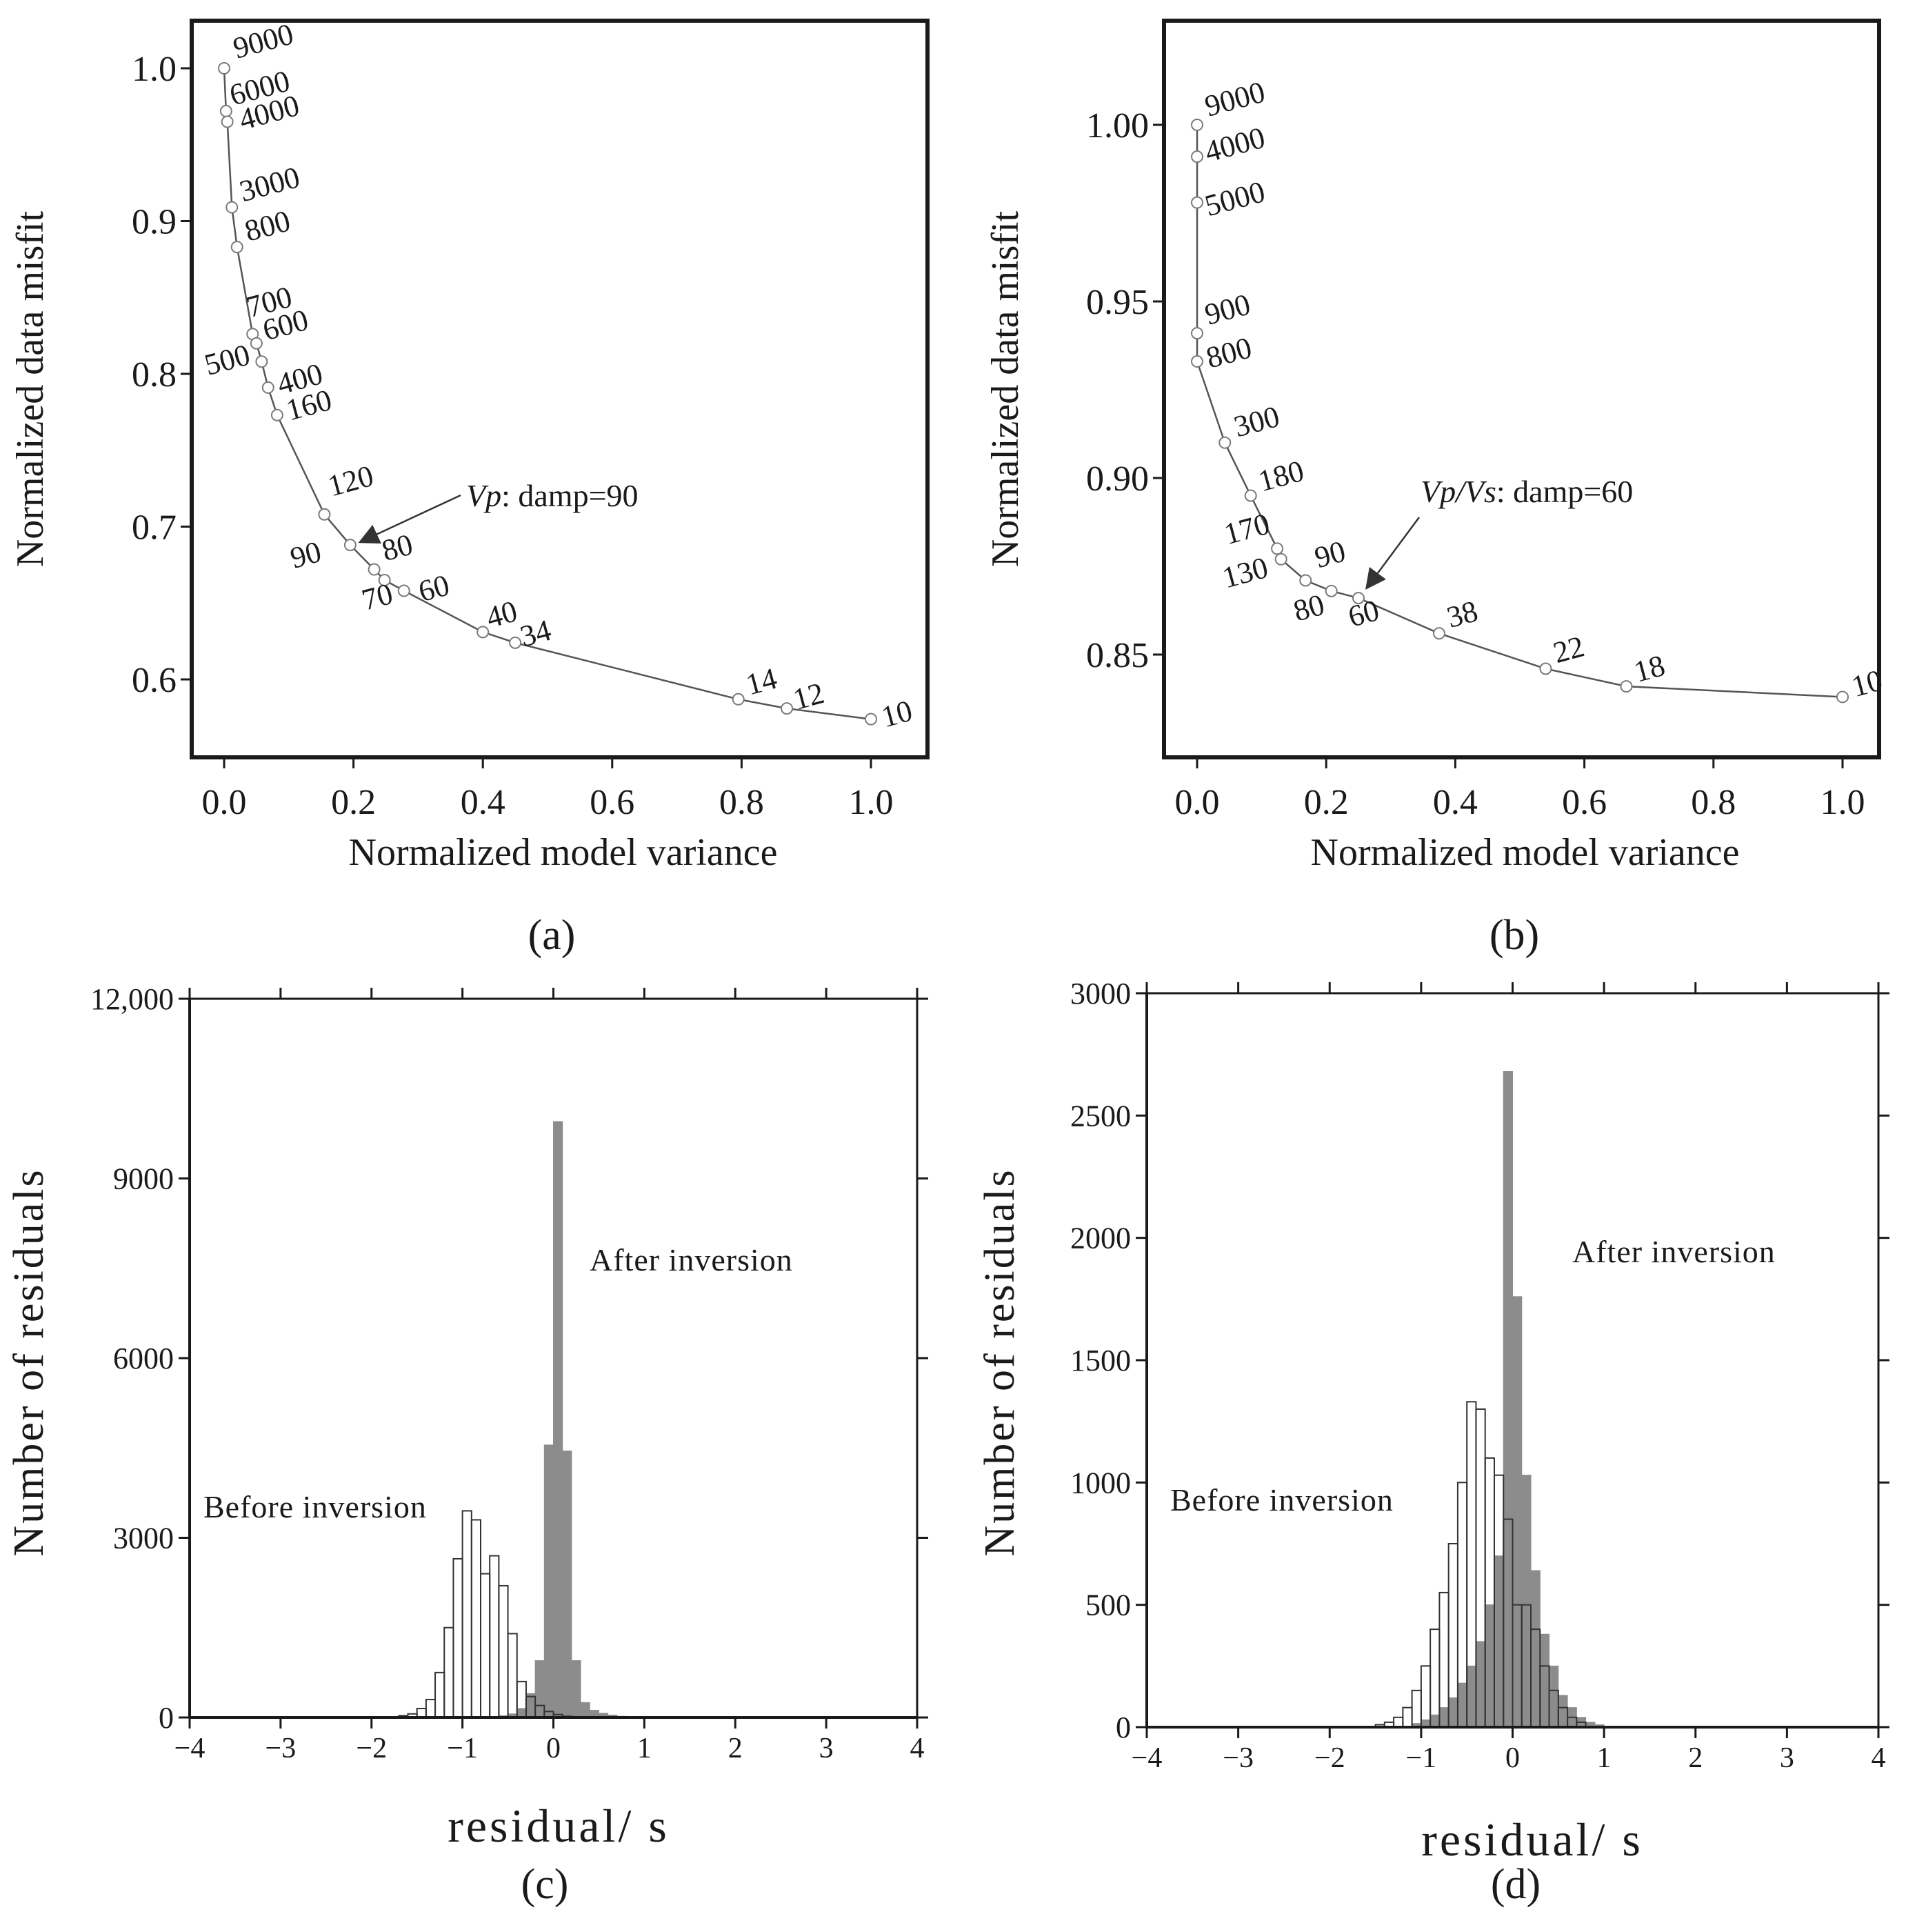 The width and height of the screenshot is (1926, 1932). I want to click on y-tick-label: 0.95, so click(1117, 303).